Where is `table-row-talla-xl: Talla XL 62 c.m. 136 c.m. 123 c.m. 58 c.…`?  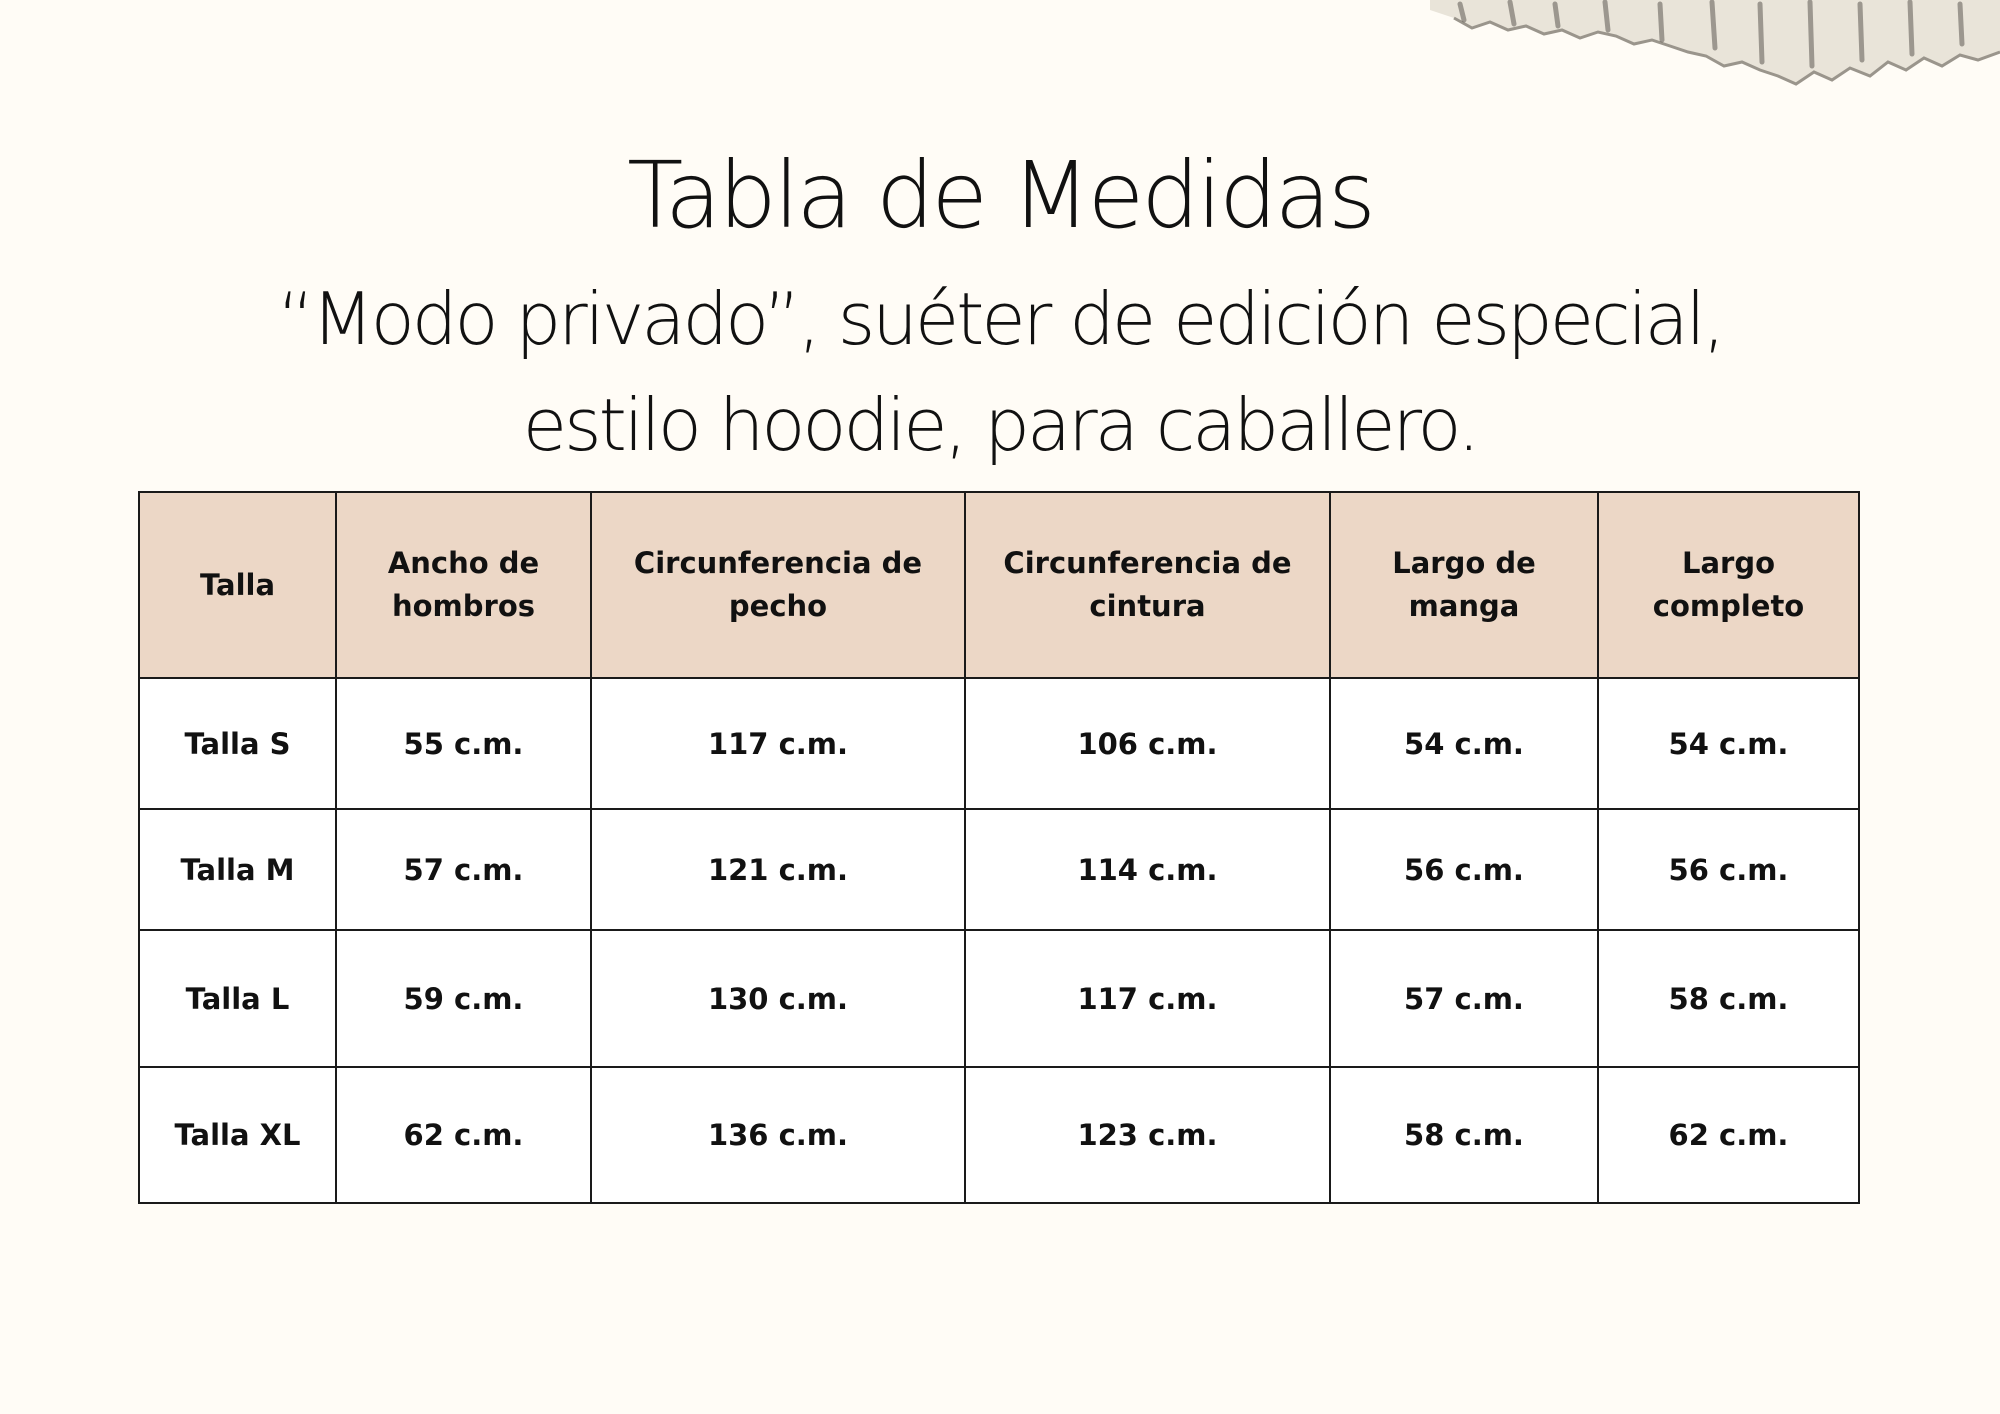 table-row-talla-xl: Talla XL 62 c.m. 136 c.m. 123 c.m. 58 c.… is located at coordinates (999, 1135).